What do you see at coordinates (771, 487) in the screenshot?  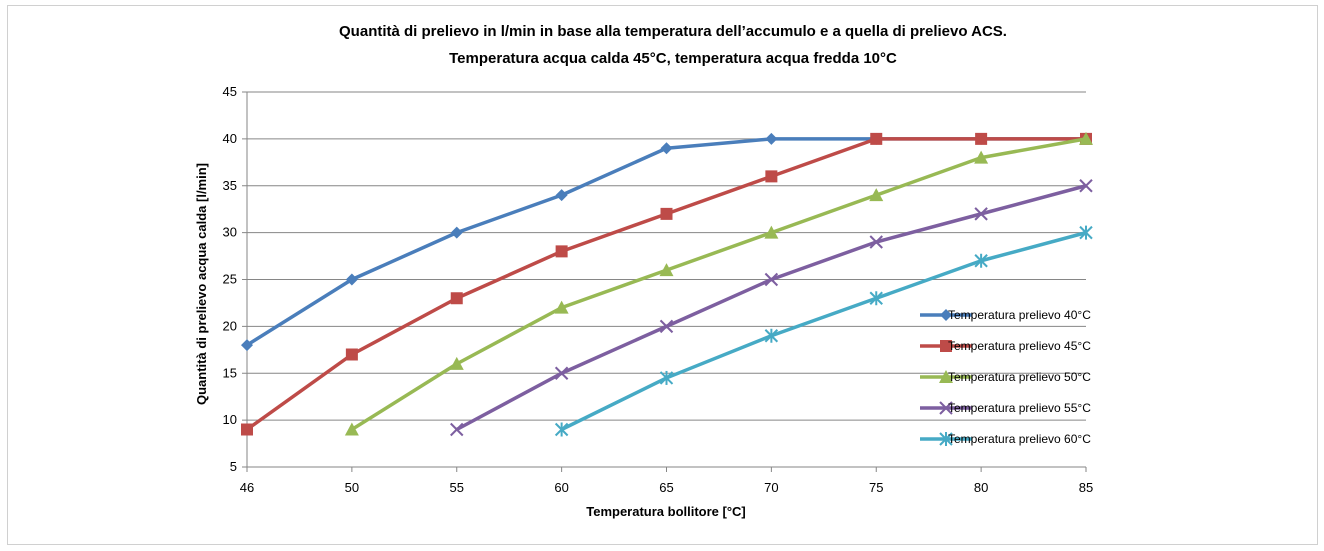 I see `x-tick-label: 70` at bounding box center [771, 487].